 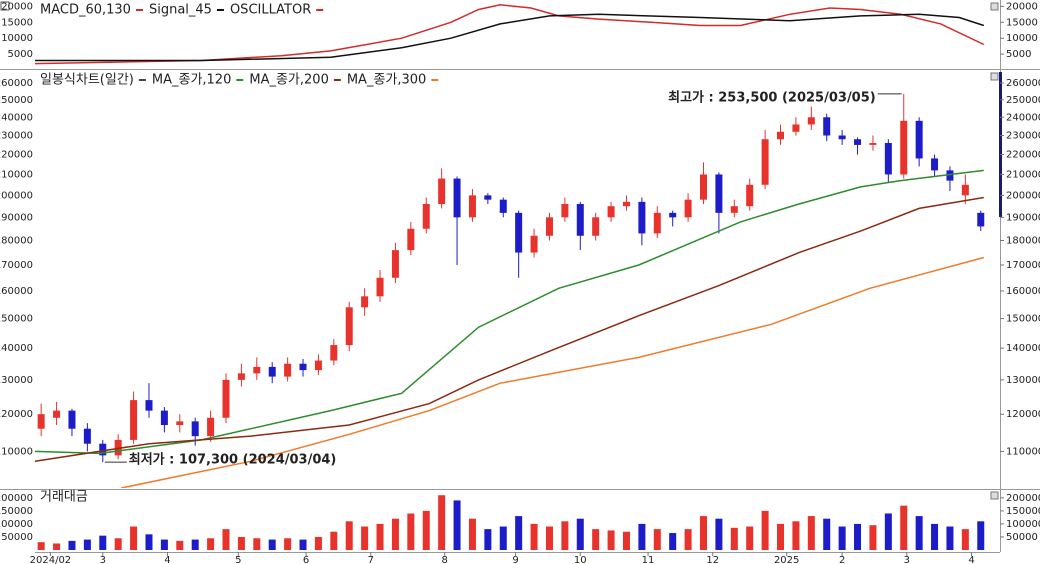 I want to click on y-tick-label: 230000, so click(x=1023, y=135).